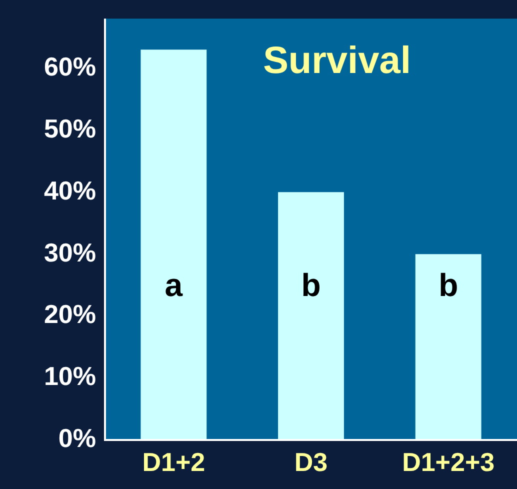  What do you see at coordinates (311, 461) in the screenshot?
I see `x-tick-label: D3` at bounding box center [311, 461].